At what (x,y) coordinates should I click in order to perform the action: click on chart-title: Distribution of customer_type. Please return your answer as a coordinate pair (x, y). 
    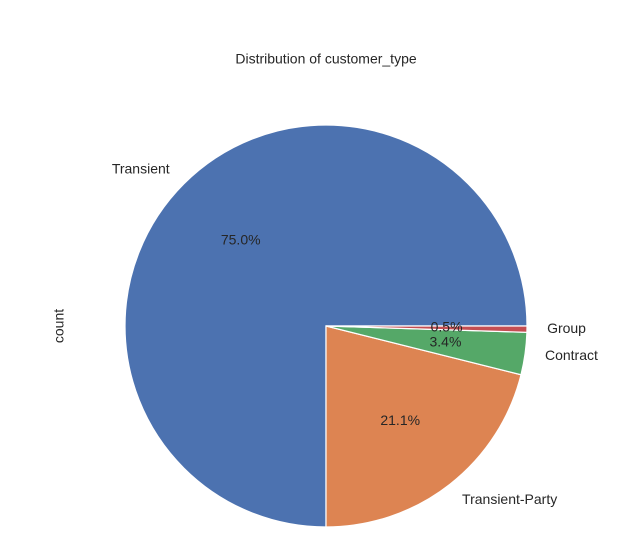
    Looking at the image, I should click on (326, 59).